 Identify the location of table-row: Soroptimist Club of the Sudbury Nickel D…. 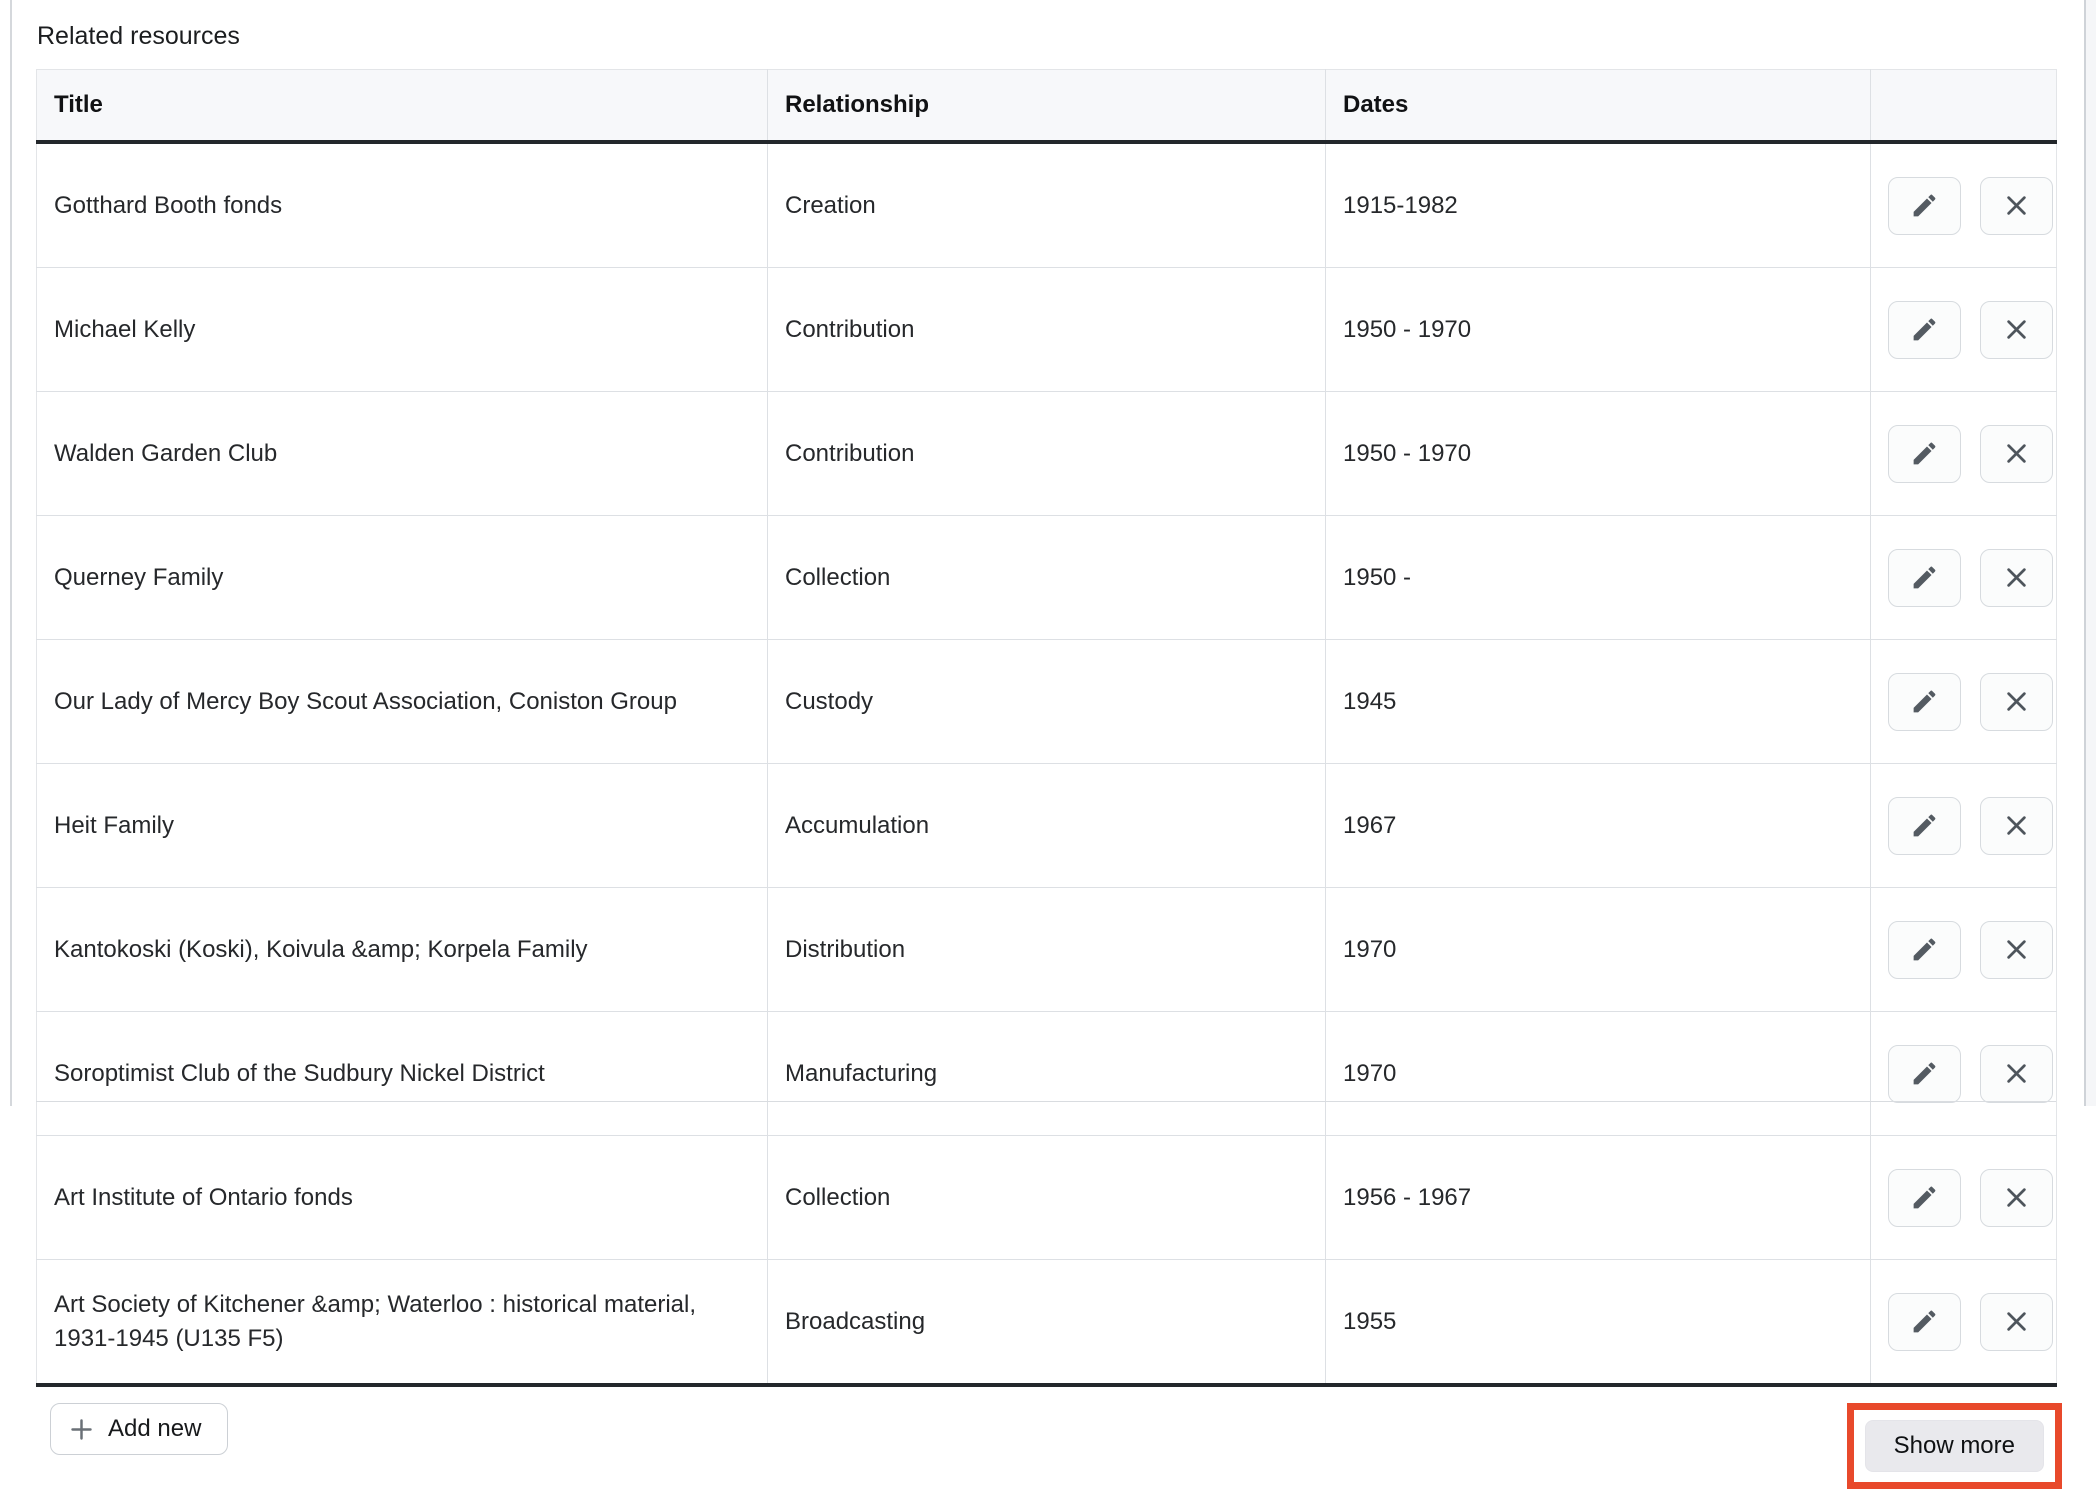
(1046, 1073).